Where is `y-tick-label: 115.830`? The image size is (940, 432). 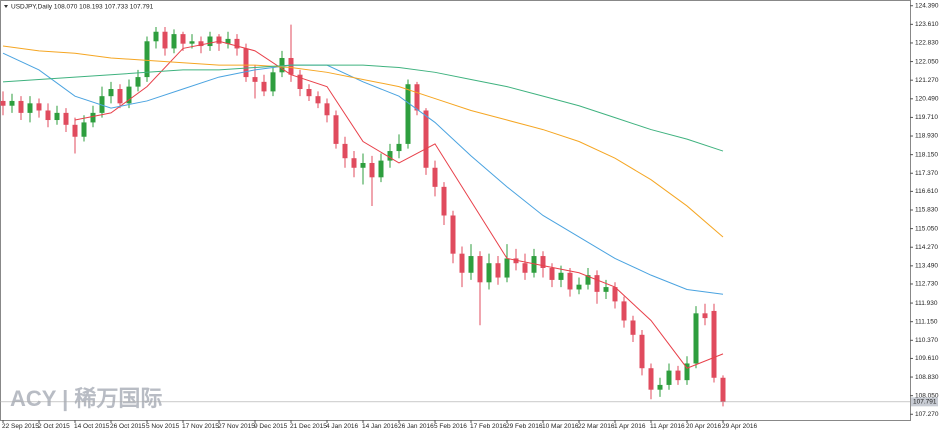 y-tick-label: 115.830 is located at coordinates (926, 210).